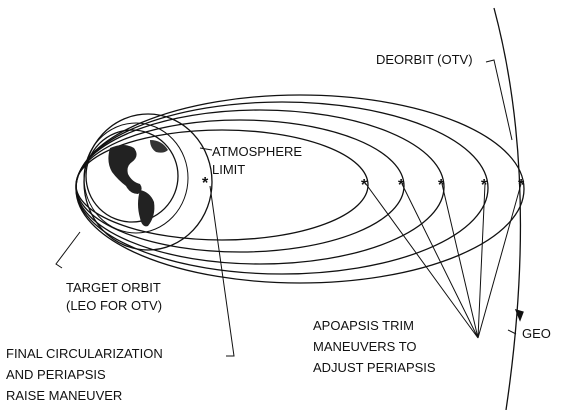 The height and width of the screenshot is (410, 566). I want to click on earth, so click(132, 178).